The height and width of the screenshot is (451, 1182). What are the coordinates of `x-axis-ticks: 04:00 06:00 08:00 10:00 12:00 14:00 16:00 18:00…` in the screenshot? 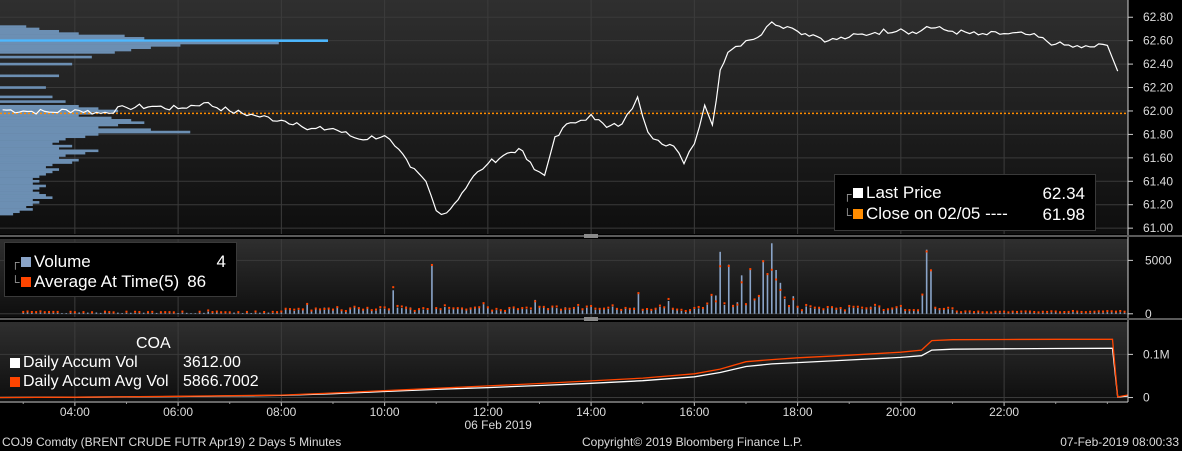 It's located at (565, 417).